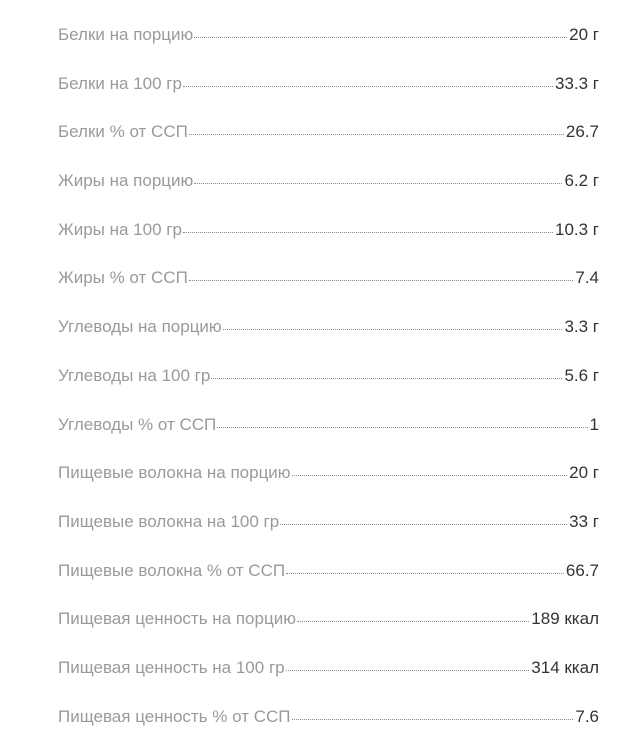  I want to click on row-label: Пищевая ценность на 100 гр, so click(171, 667).